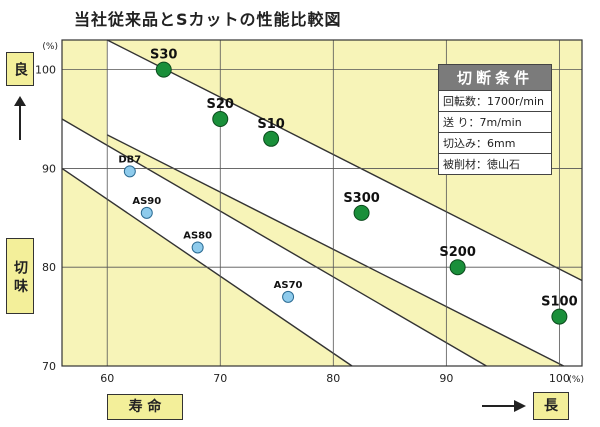  What do you see at coordinates (197, 235) in the screenshot?
I see `data-label-as80: AS80` at bounding box center [197, 235].